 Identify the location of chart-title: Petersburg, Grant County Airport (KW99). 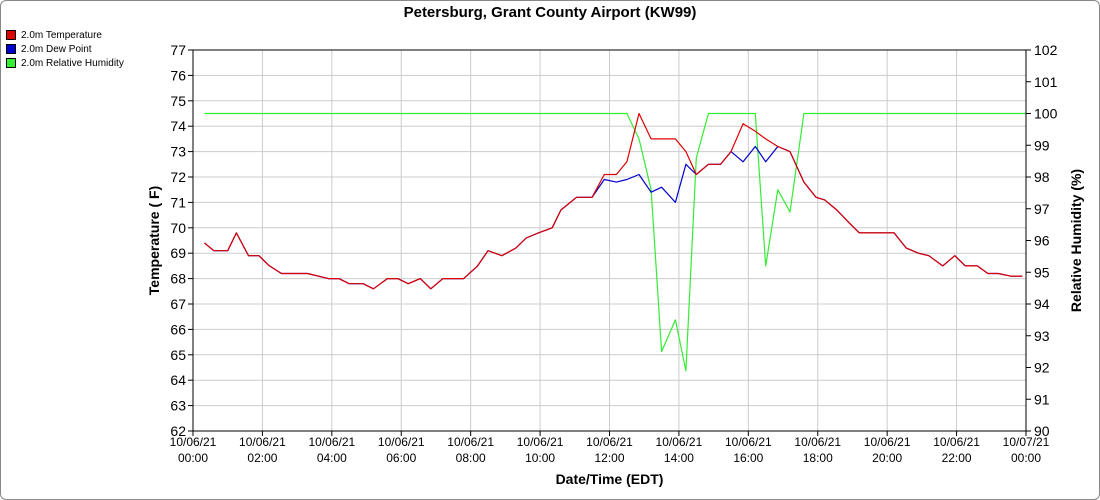
(550, 12).